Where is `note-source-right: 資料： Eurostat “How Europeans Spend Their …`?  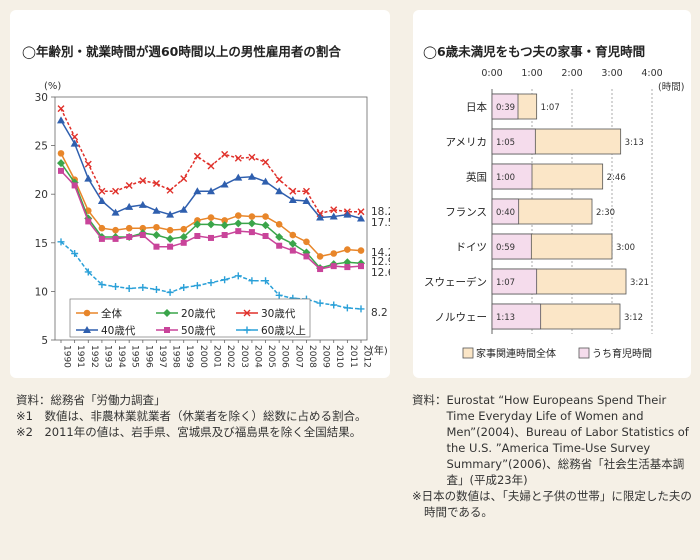 note-source-right: 資料： Eurostat “How Europeans Spend Their … is located at coordinates (550, 440).